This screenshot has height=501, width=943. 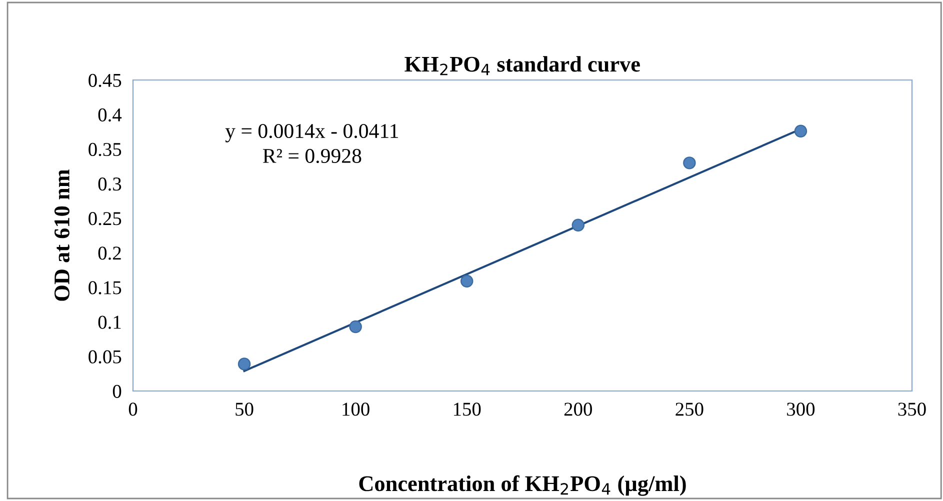 What do you see at coordinates (522, 66) in the screenshot?
I see `chart-title: KH$_{2}$PO$_{4}$ standard curve` at bounding box center [522, 66].